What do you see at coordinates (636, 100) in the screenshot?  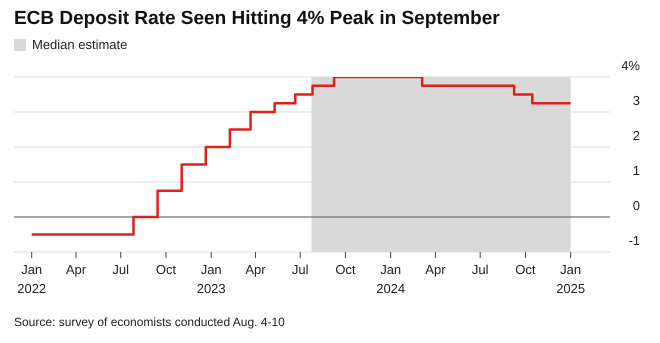 I see `y-tick-label: 3` at bounding box center [636, 100].